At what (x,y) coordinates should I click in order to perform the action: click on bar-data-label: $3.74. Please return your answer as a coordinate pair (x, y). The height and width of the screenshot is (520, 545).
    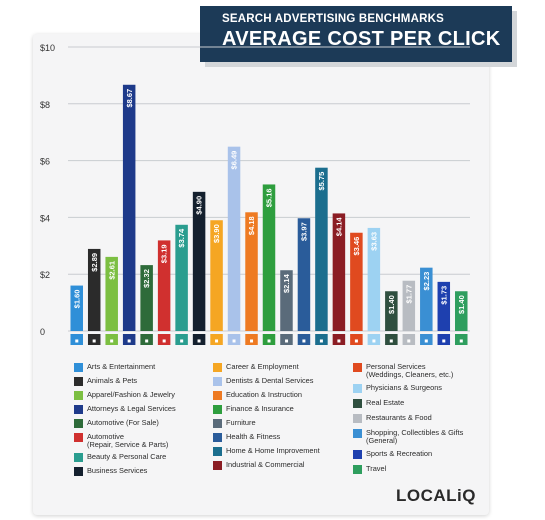
    Looking at the image, I should click on (181, 238).